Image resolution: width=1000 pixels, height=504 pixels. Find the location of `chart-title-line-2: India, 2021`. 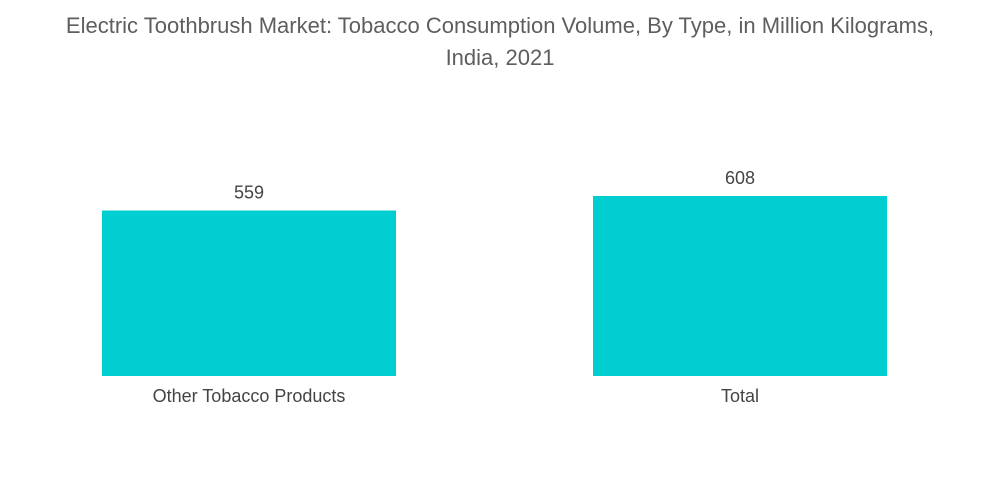

chart-title-line-2: India, 2021 is located at coordinates (500, 57).